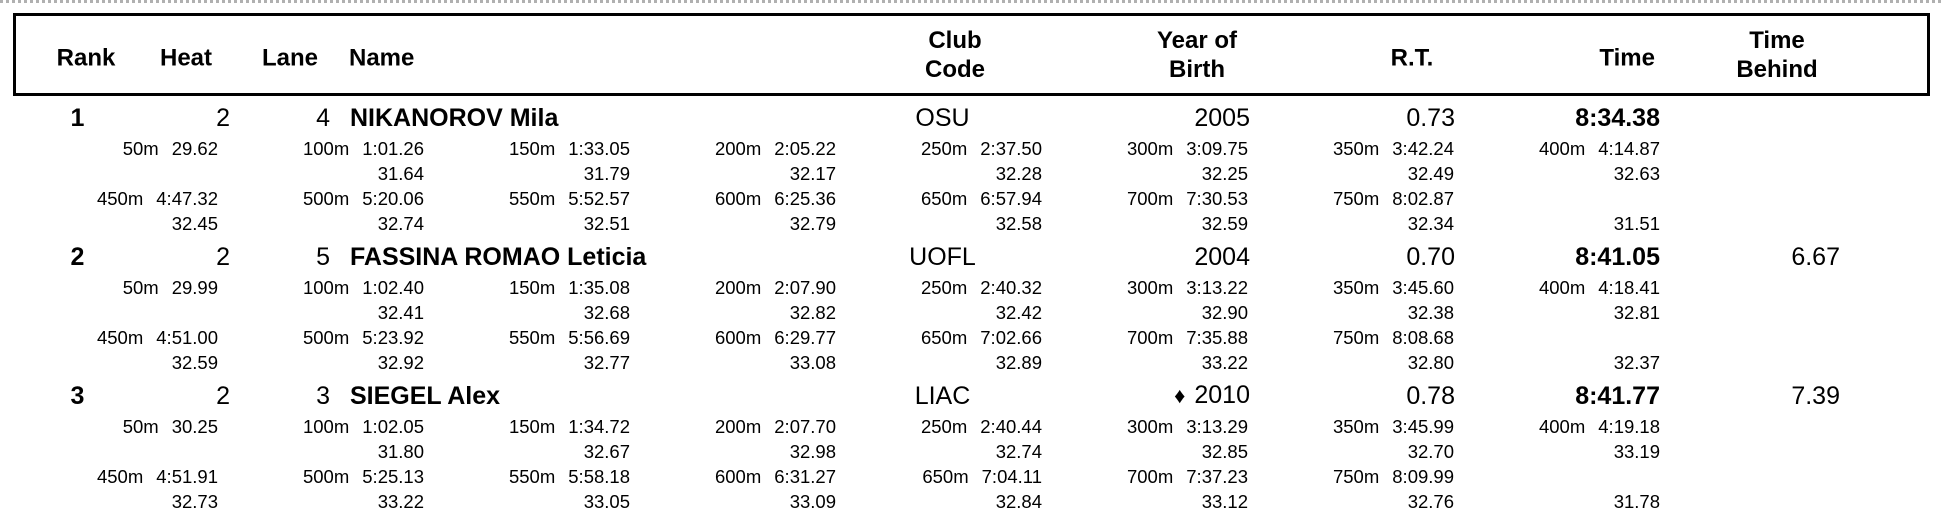 Image resolution: width=1941 pixels, height=510 pixels. I want to click on split-cell: 600m 6:31.27, so click(733, 476).